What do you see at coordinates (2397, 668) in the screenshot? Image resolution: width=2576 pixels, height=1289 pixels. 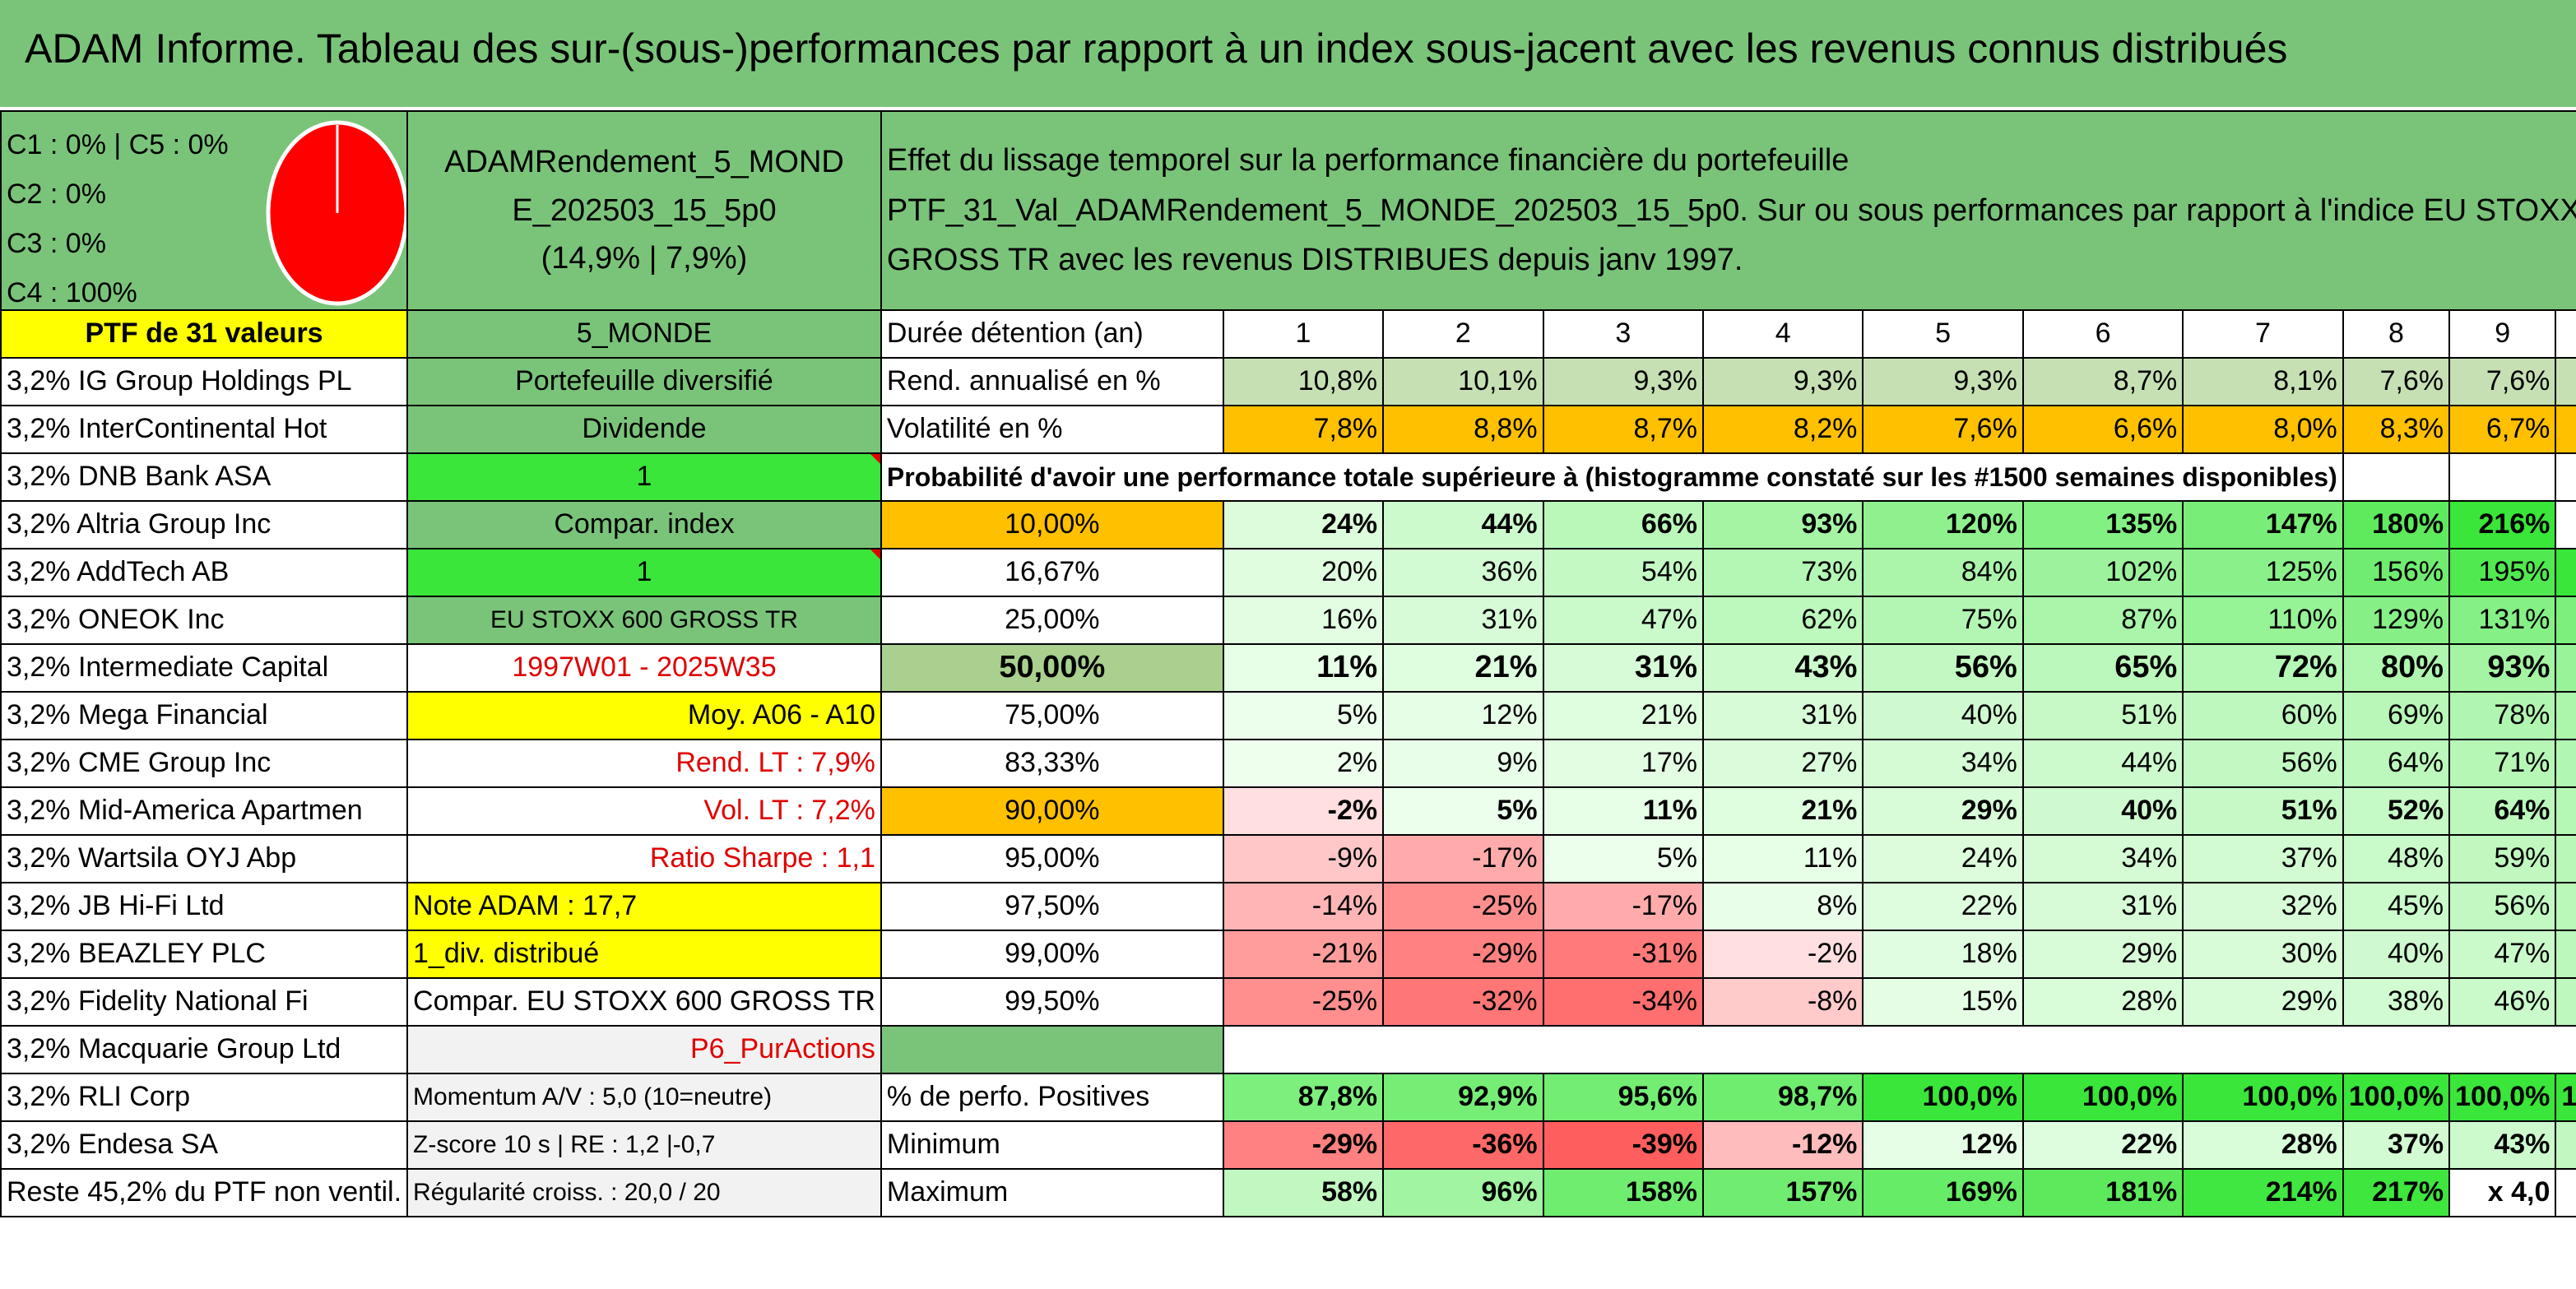 I see `probability-value: 80%` at bounding box center [2397, 668].